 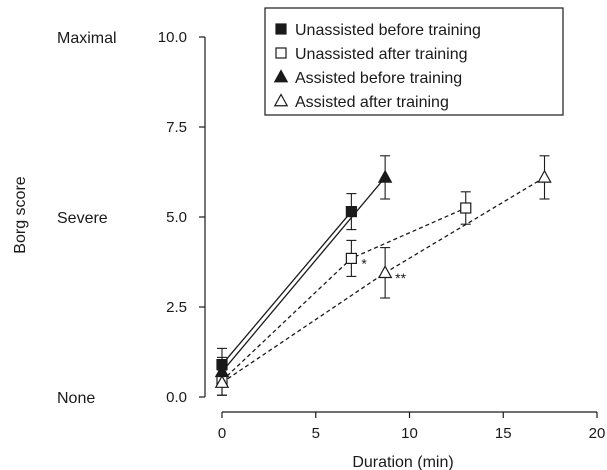 What do you see at coordinates (378, 78) in the screenshot?
I see `legend-label: Assisted before training` at bounding box center [378, 78].